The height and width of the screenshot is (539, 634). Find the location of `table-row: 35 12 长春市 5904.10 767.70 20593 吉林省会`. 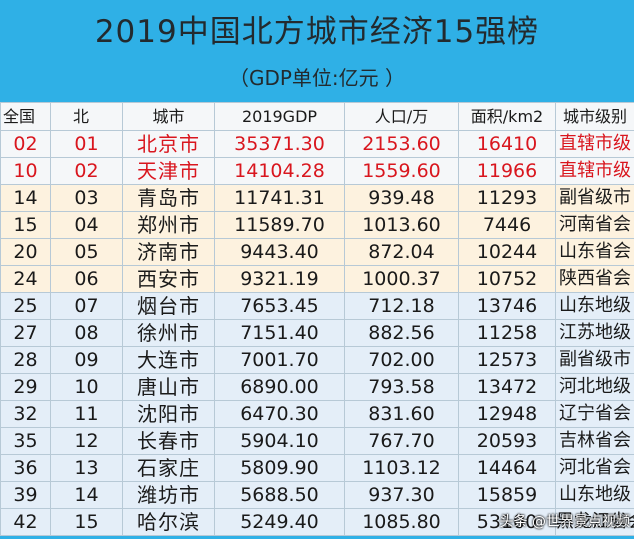

table-row: 35 12 长春市 5904.10 767.70 20593 吉林省会 is located at coordinates (317, 441).